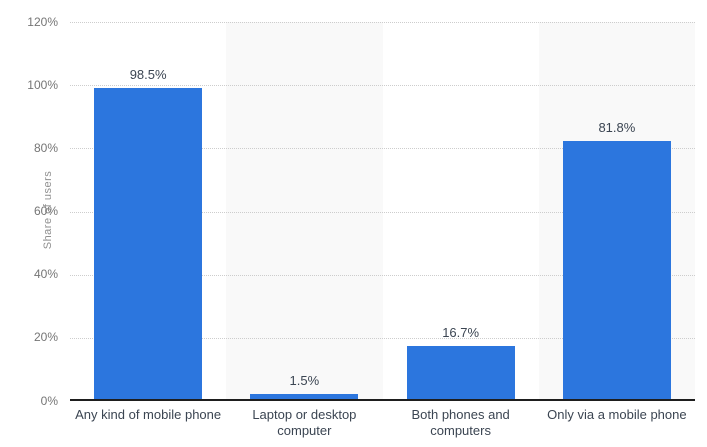 This screenshot has width=707, height=447. I want to click on category-label: Laptop or desktop computer, so click(304, 422).